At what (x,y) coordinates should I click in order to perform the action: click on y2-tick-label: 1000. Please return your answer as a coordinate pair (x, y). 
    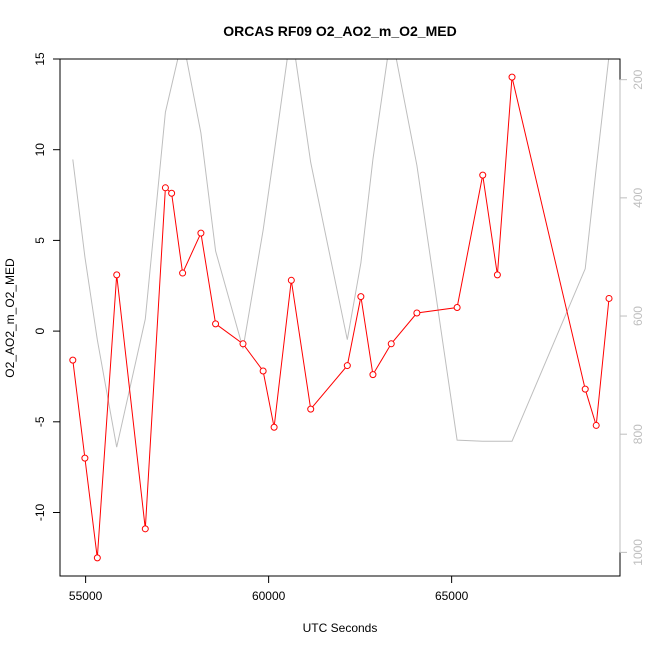
    Looking at the image, I should click on (638, 552).